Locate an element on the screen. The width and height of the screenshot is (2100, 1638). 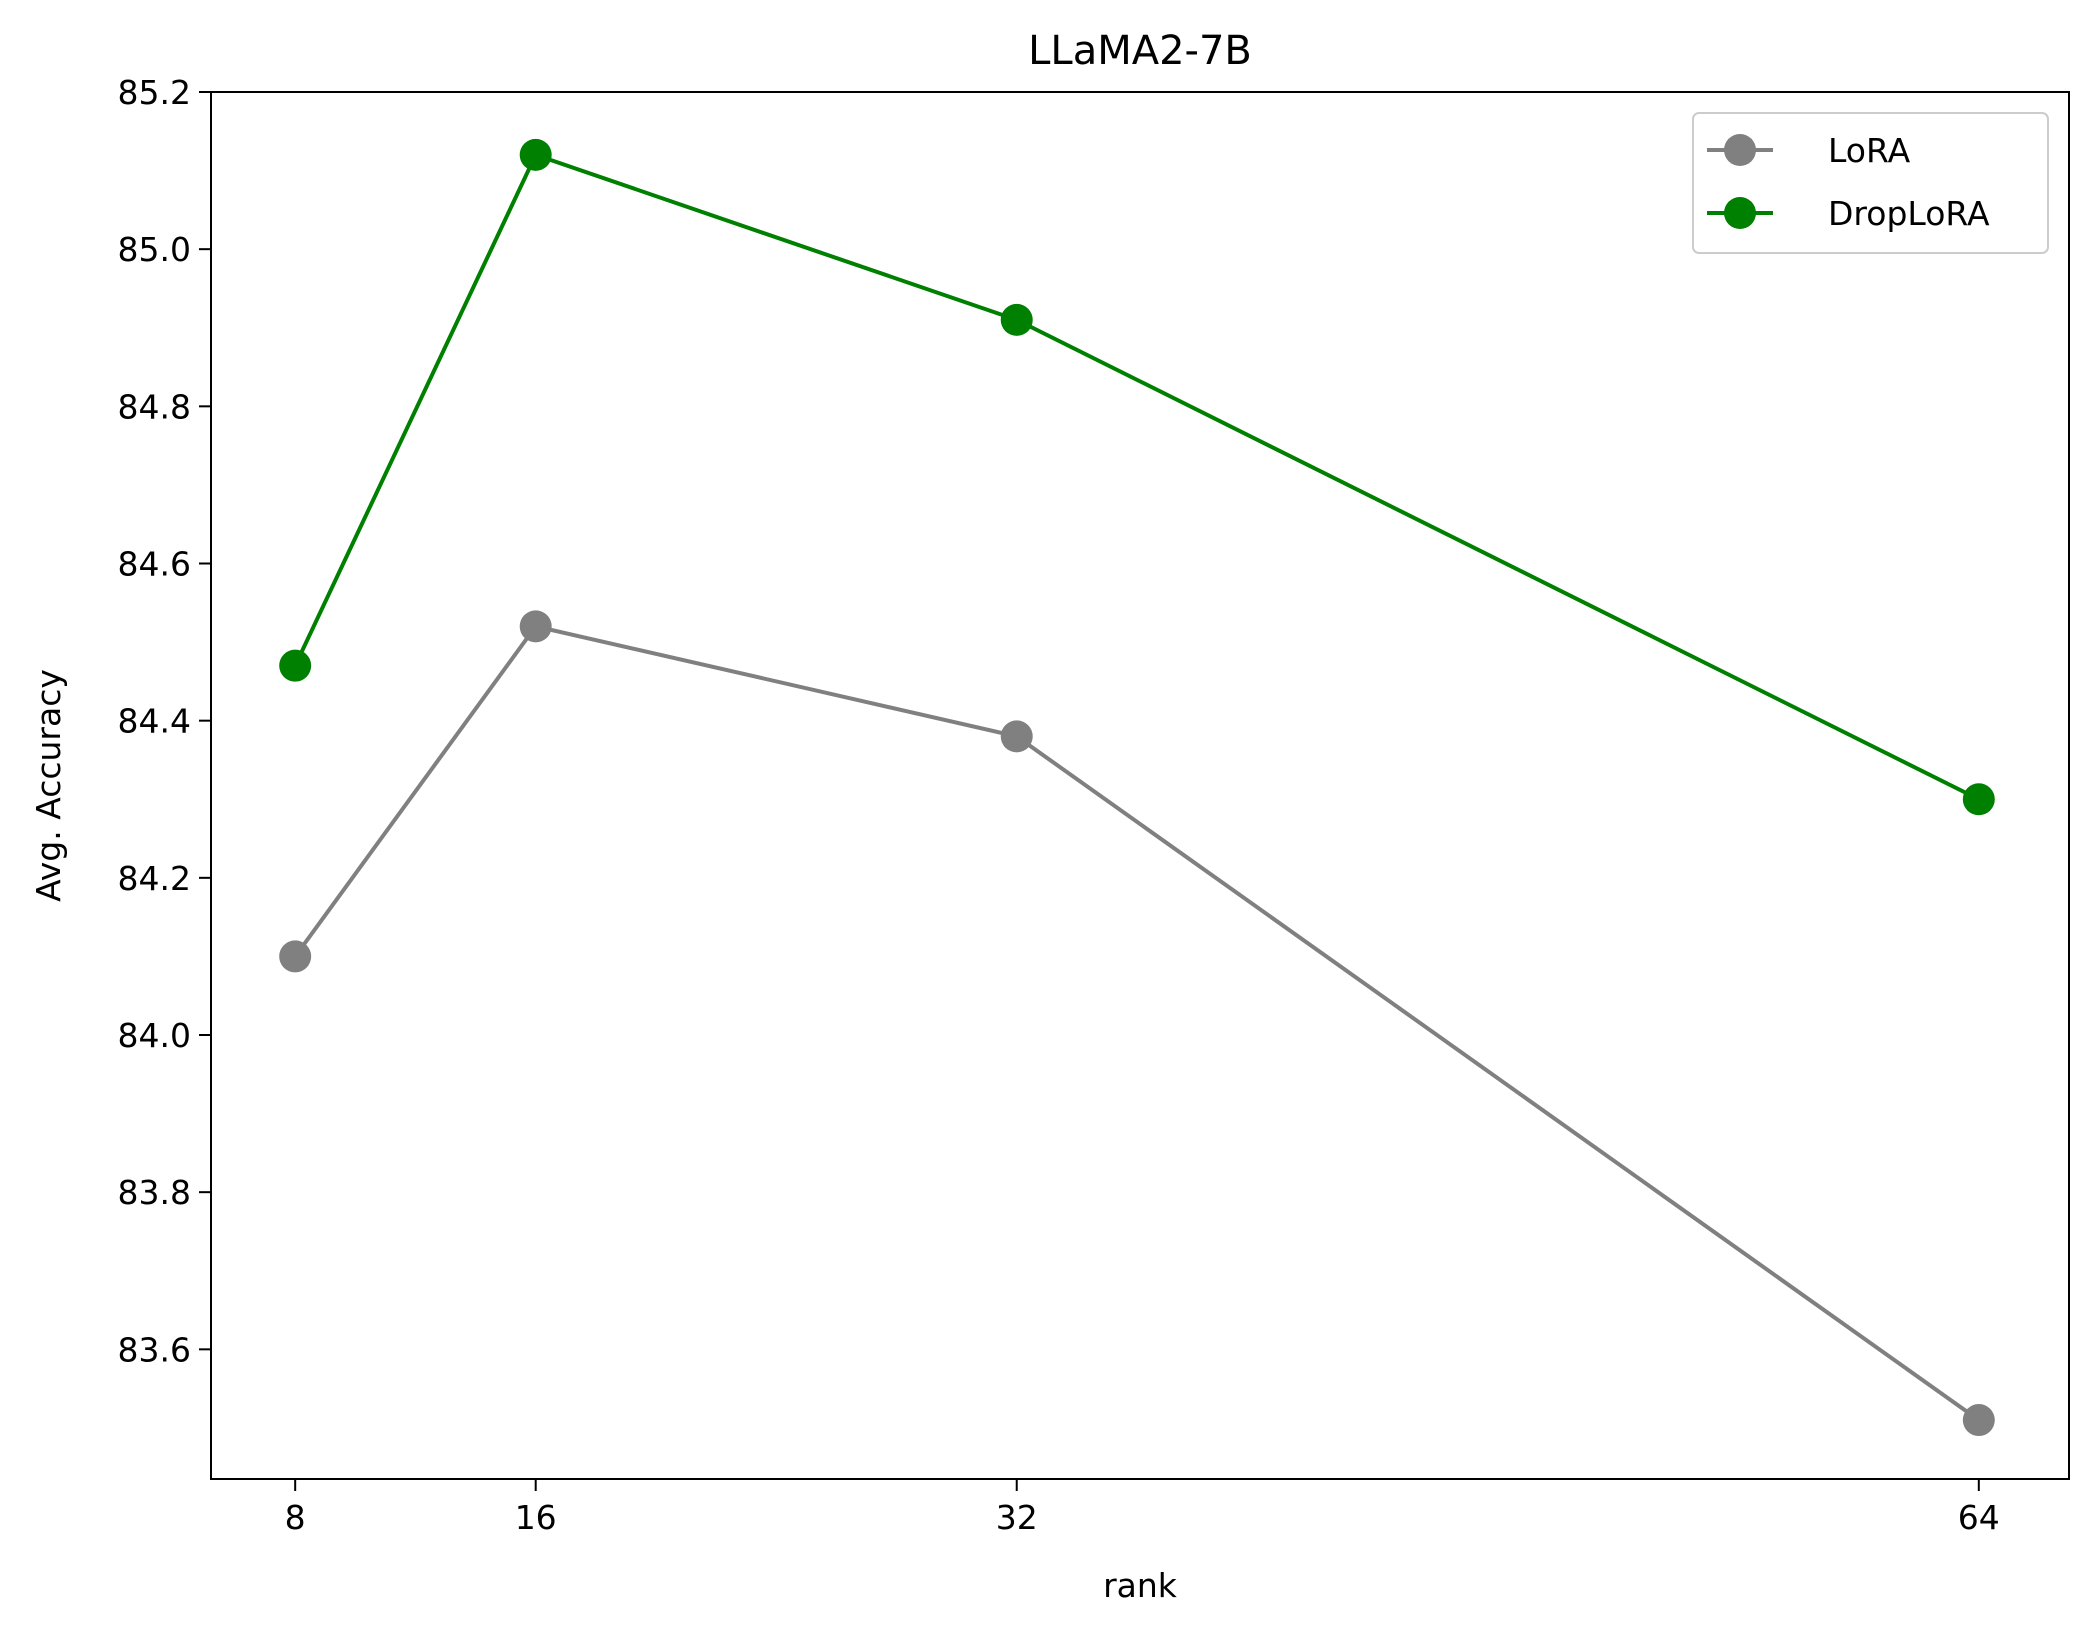
legend-marker-droplora is located at coordinates (1740, 213).